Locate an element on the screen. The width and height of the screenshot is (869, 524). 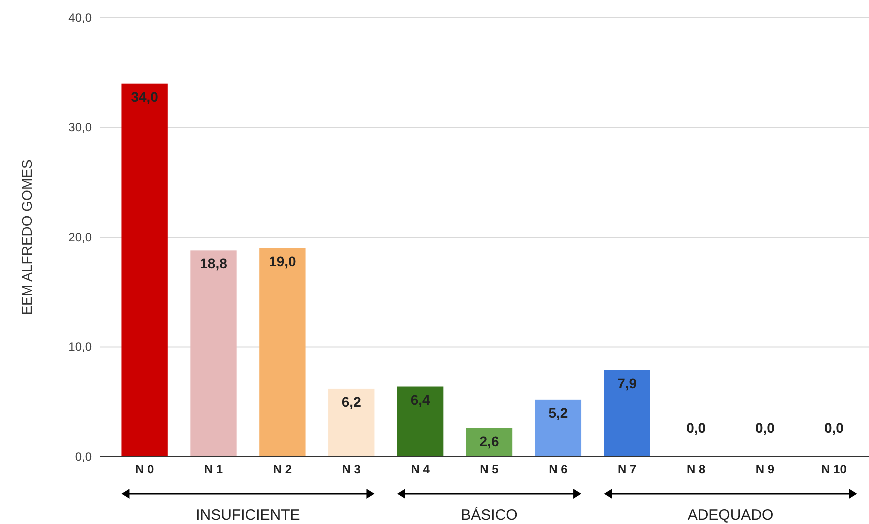
data-label: 5,2 is located at coordinates (558, 412).